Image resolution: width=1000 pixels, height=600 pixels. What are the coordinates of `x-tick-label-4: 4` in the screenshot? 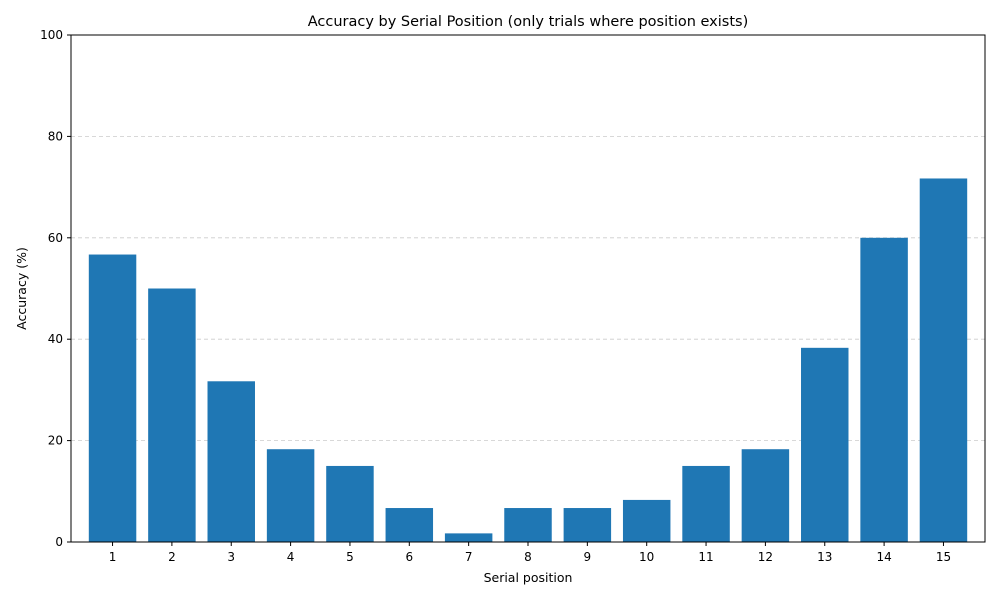 It's located at (291, 557).